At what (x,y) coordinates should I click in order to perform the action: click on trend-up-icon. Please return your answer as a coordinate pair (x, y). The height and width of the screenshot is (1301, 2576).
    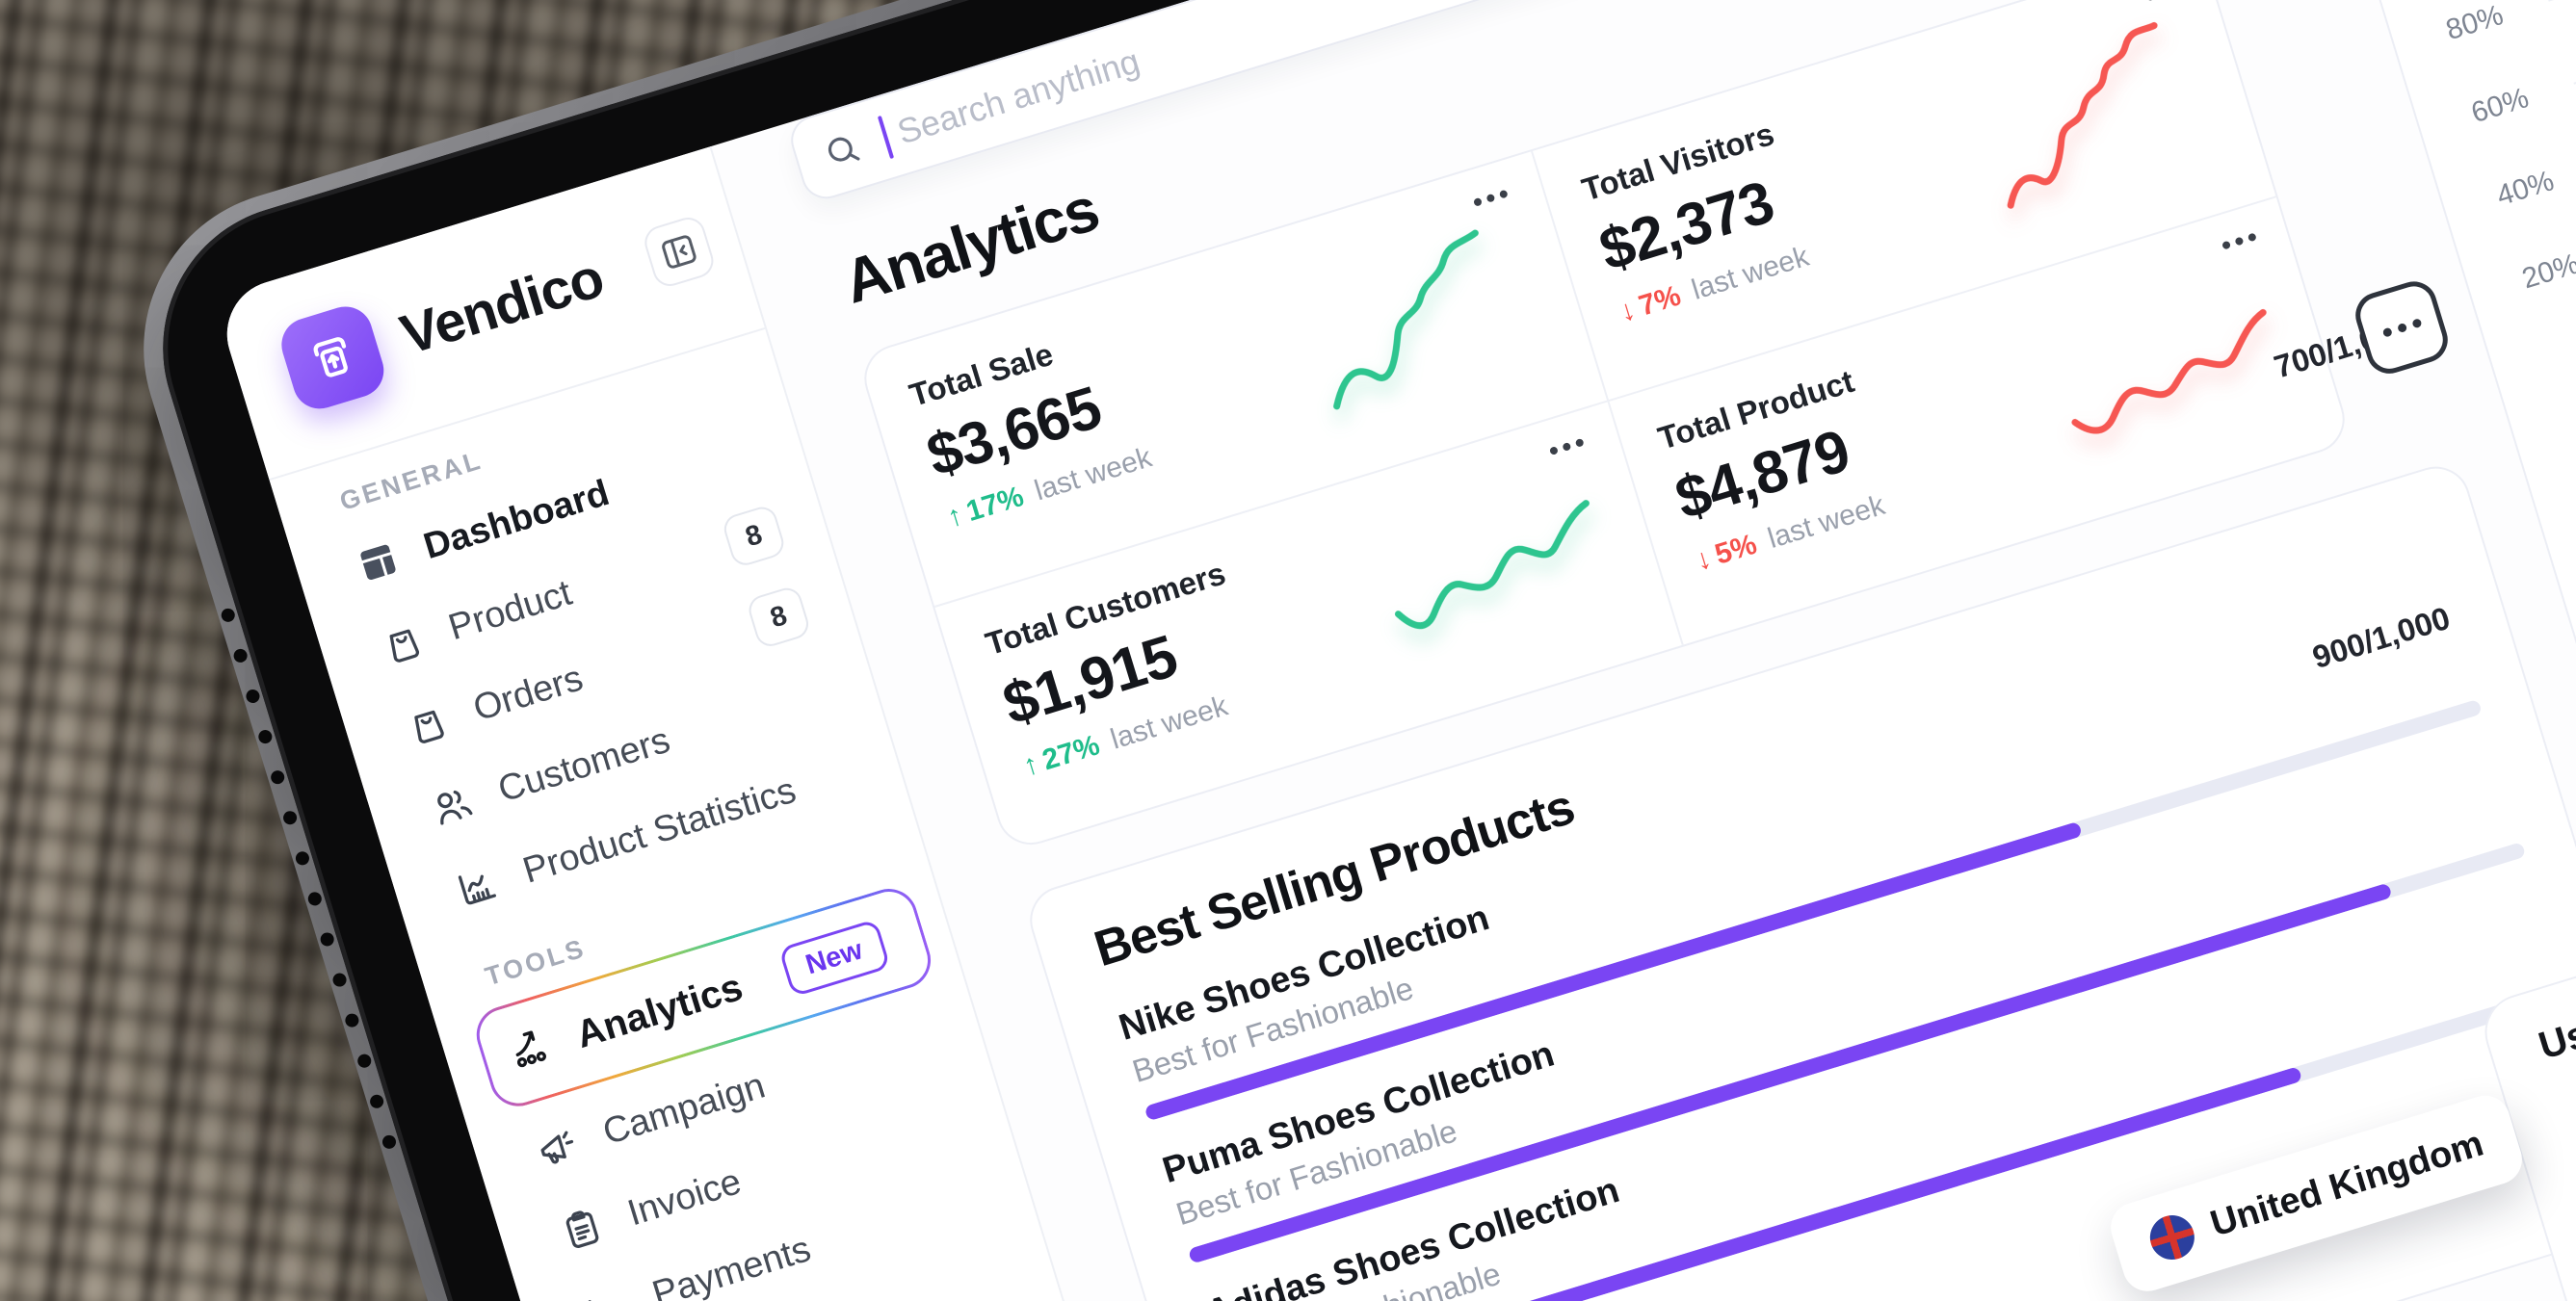
    Looking at the image, I should click on (532, 1050).